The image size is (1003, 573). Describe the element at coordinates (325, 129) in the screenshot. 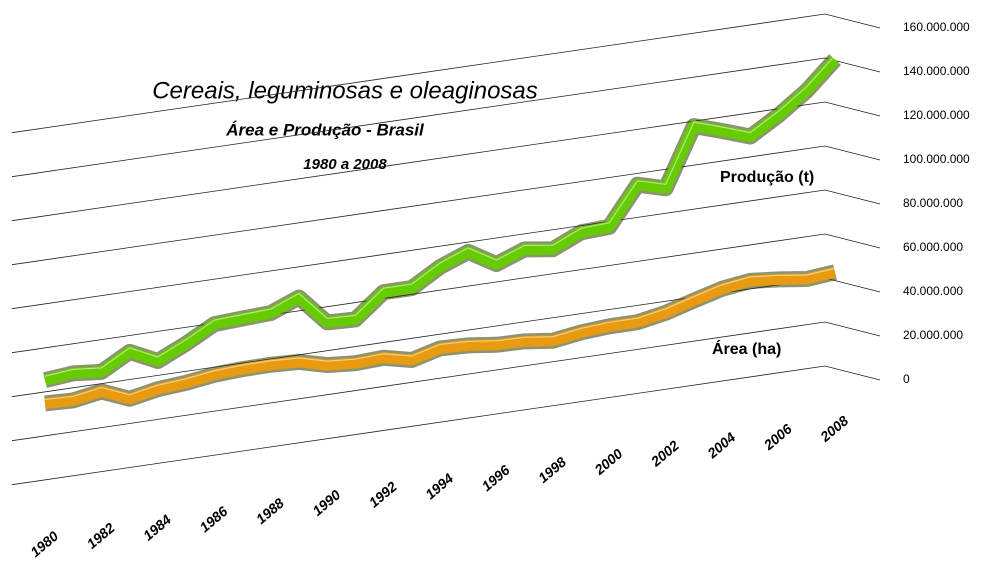

I see `chart-subtitle: Área e Produção - Brasil` at that location.